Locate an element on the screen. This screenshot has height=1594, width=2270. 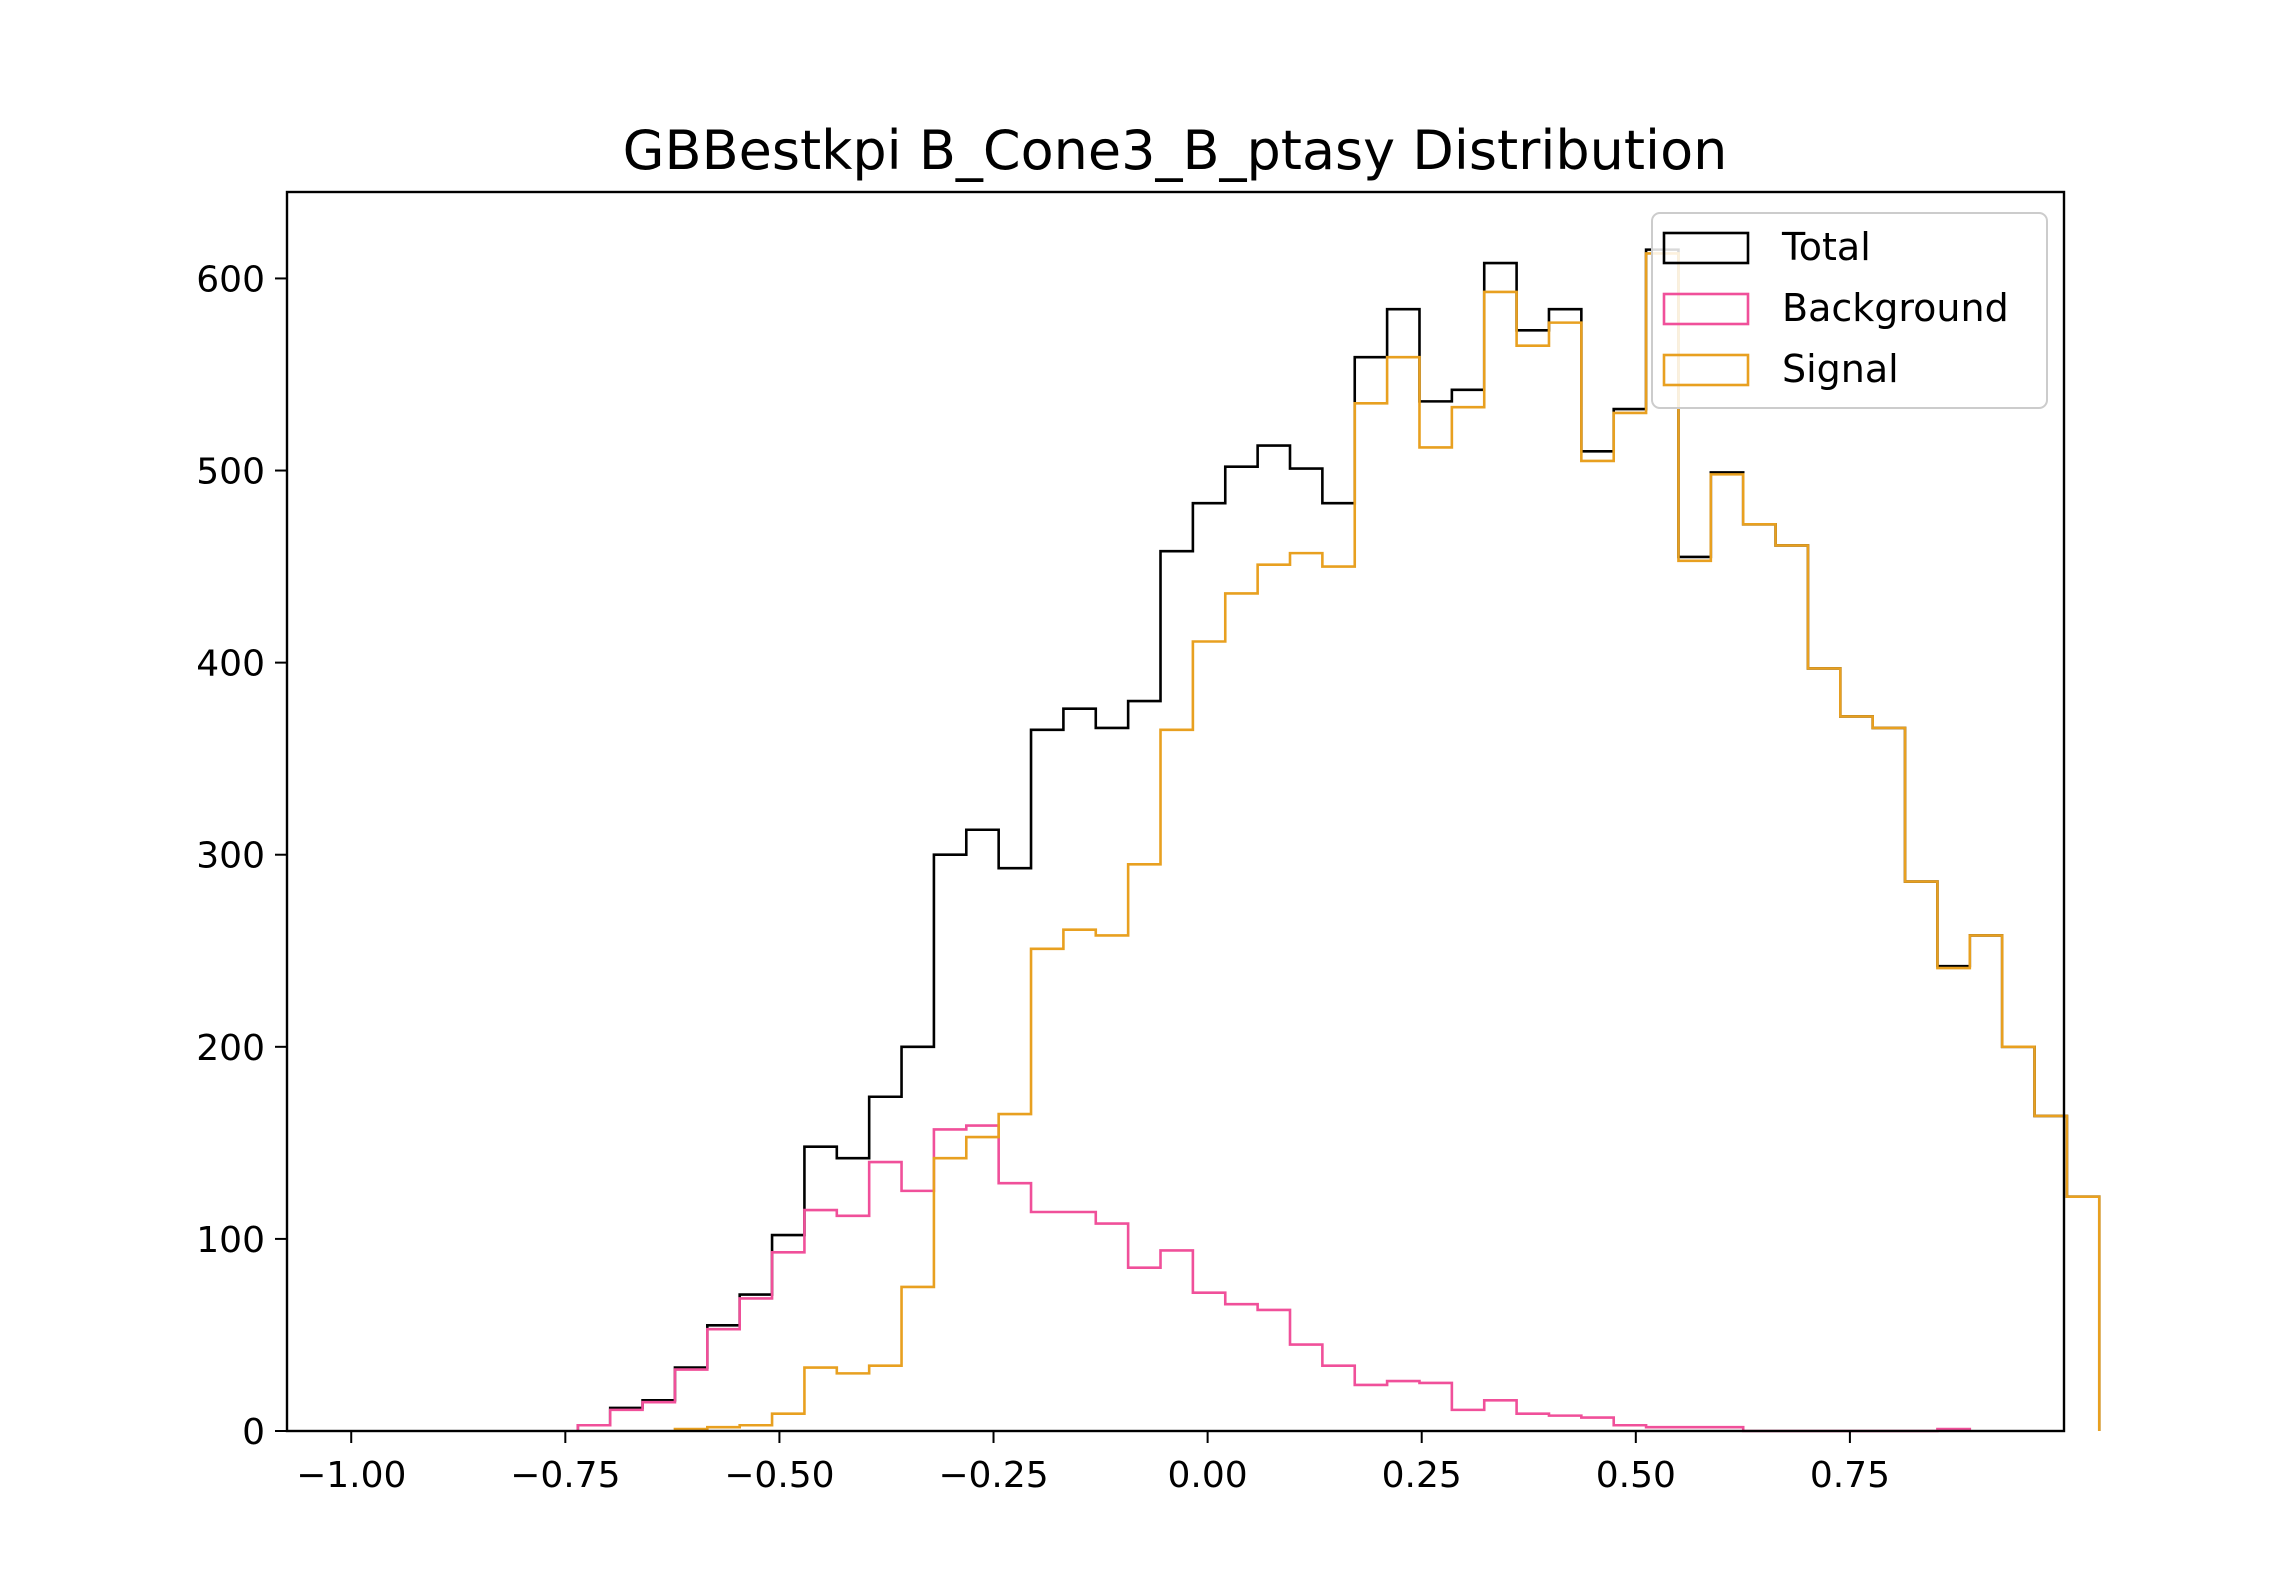
y-tick-label: 200 is located at coordinates (230, 1048).